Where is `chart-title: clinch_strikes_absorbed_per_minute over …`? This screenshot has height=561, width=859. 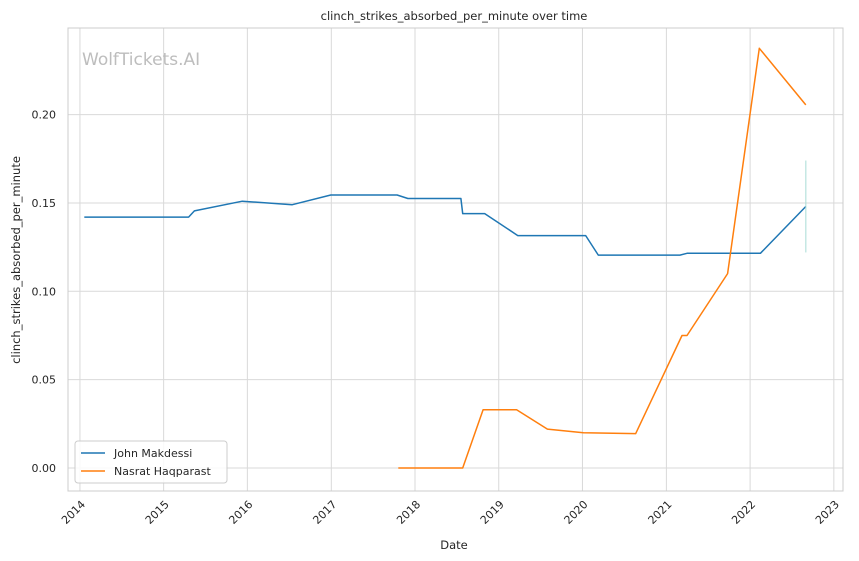
chart-title: clinch_strikes_absorbed_per_minute over … is located at coordinates (454, 16).